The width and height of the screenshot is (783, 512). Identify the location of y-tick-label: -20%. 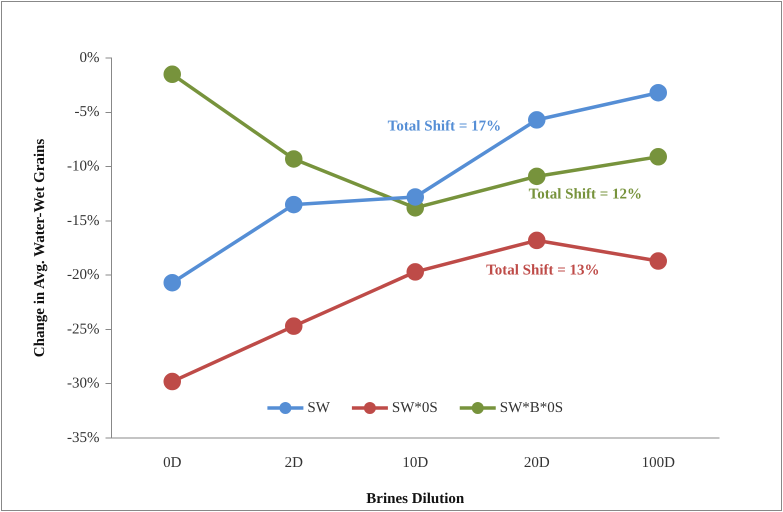
(83, 275).